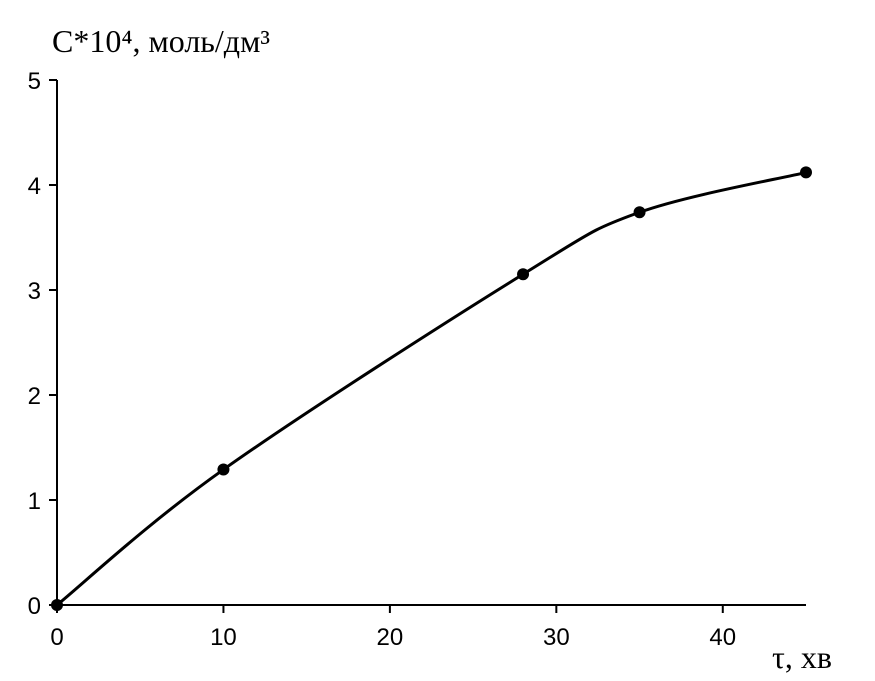 This screenshot has height=681, width=875. What do you see at coordinates (34, 81) in the screenshot?
I see `y-tick-label: 5` at bounding box center [34, 81].